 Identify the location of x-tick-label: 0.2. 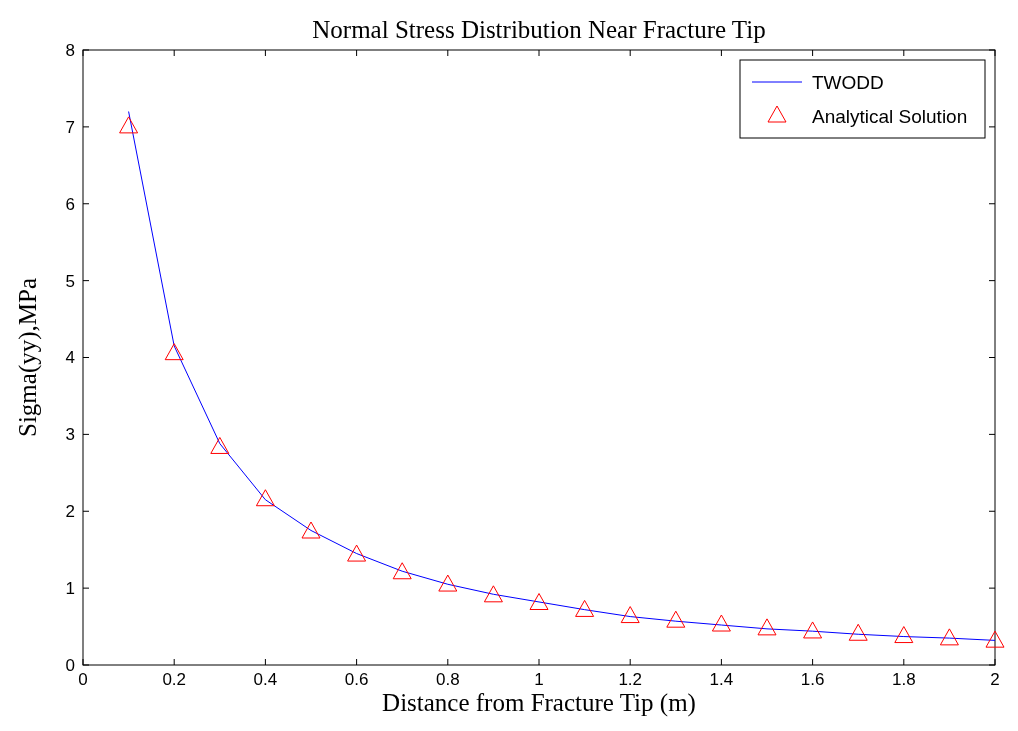
(174, 679).